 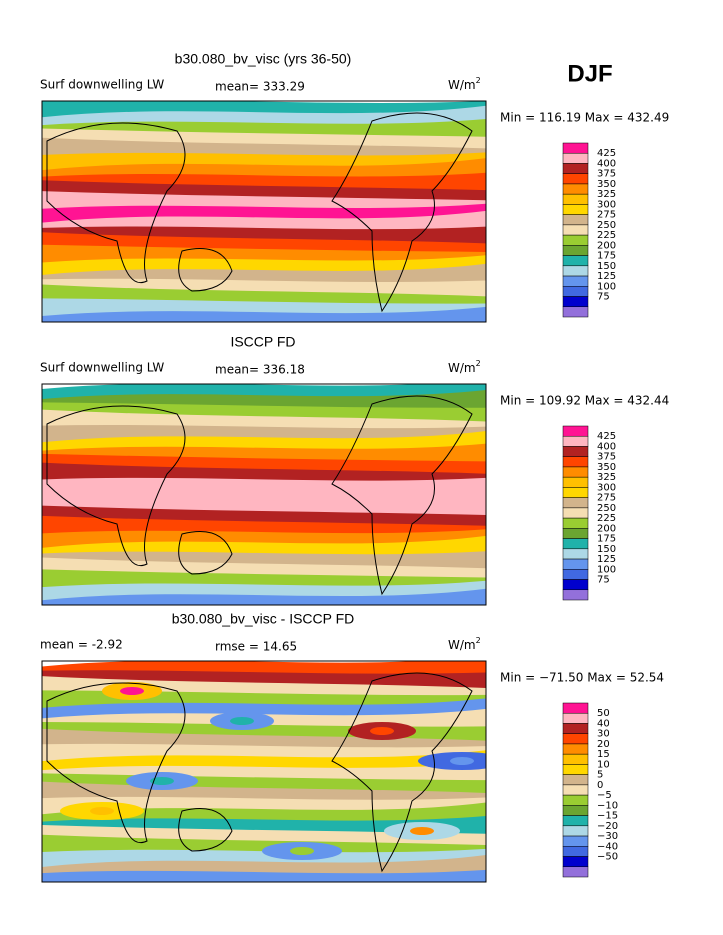 I want to click on season-label: DJF, so click(x=589, y=73).